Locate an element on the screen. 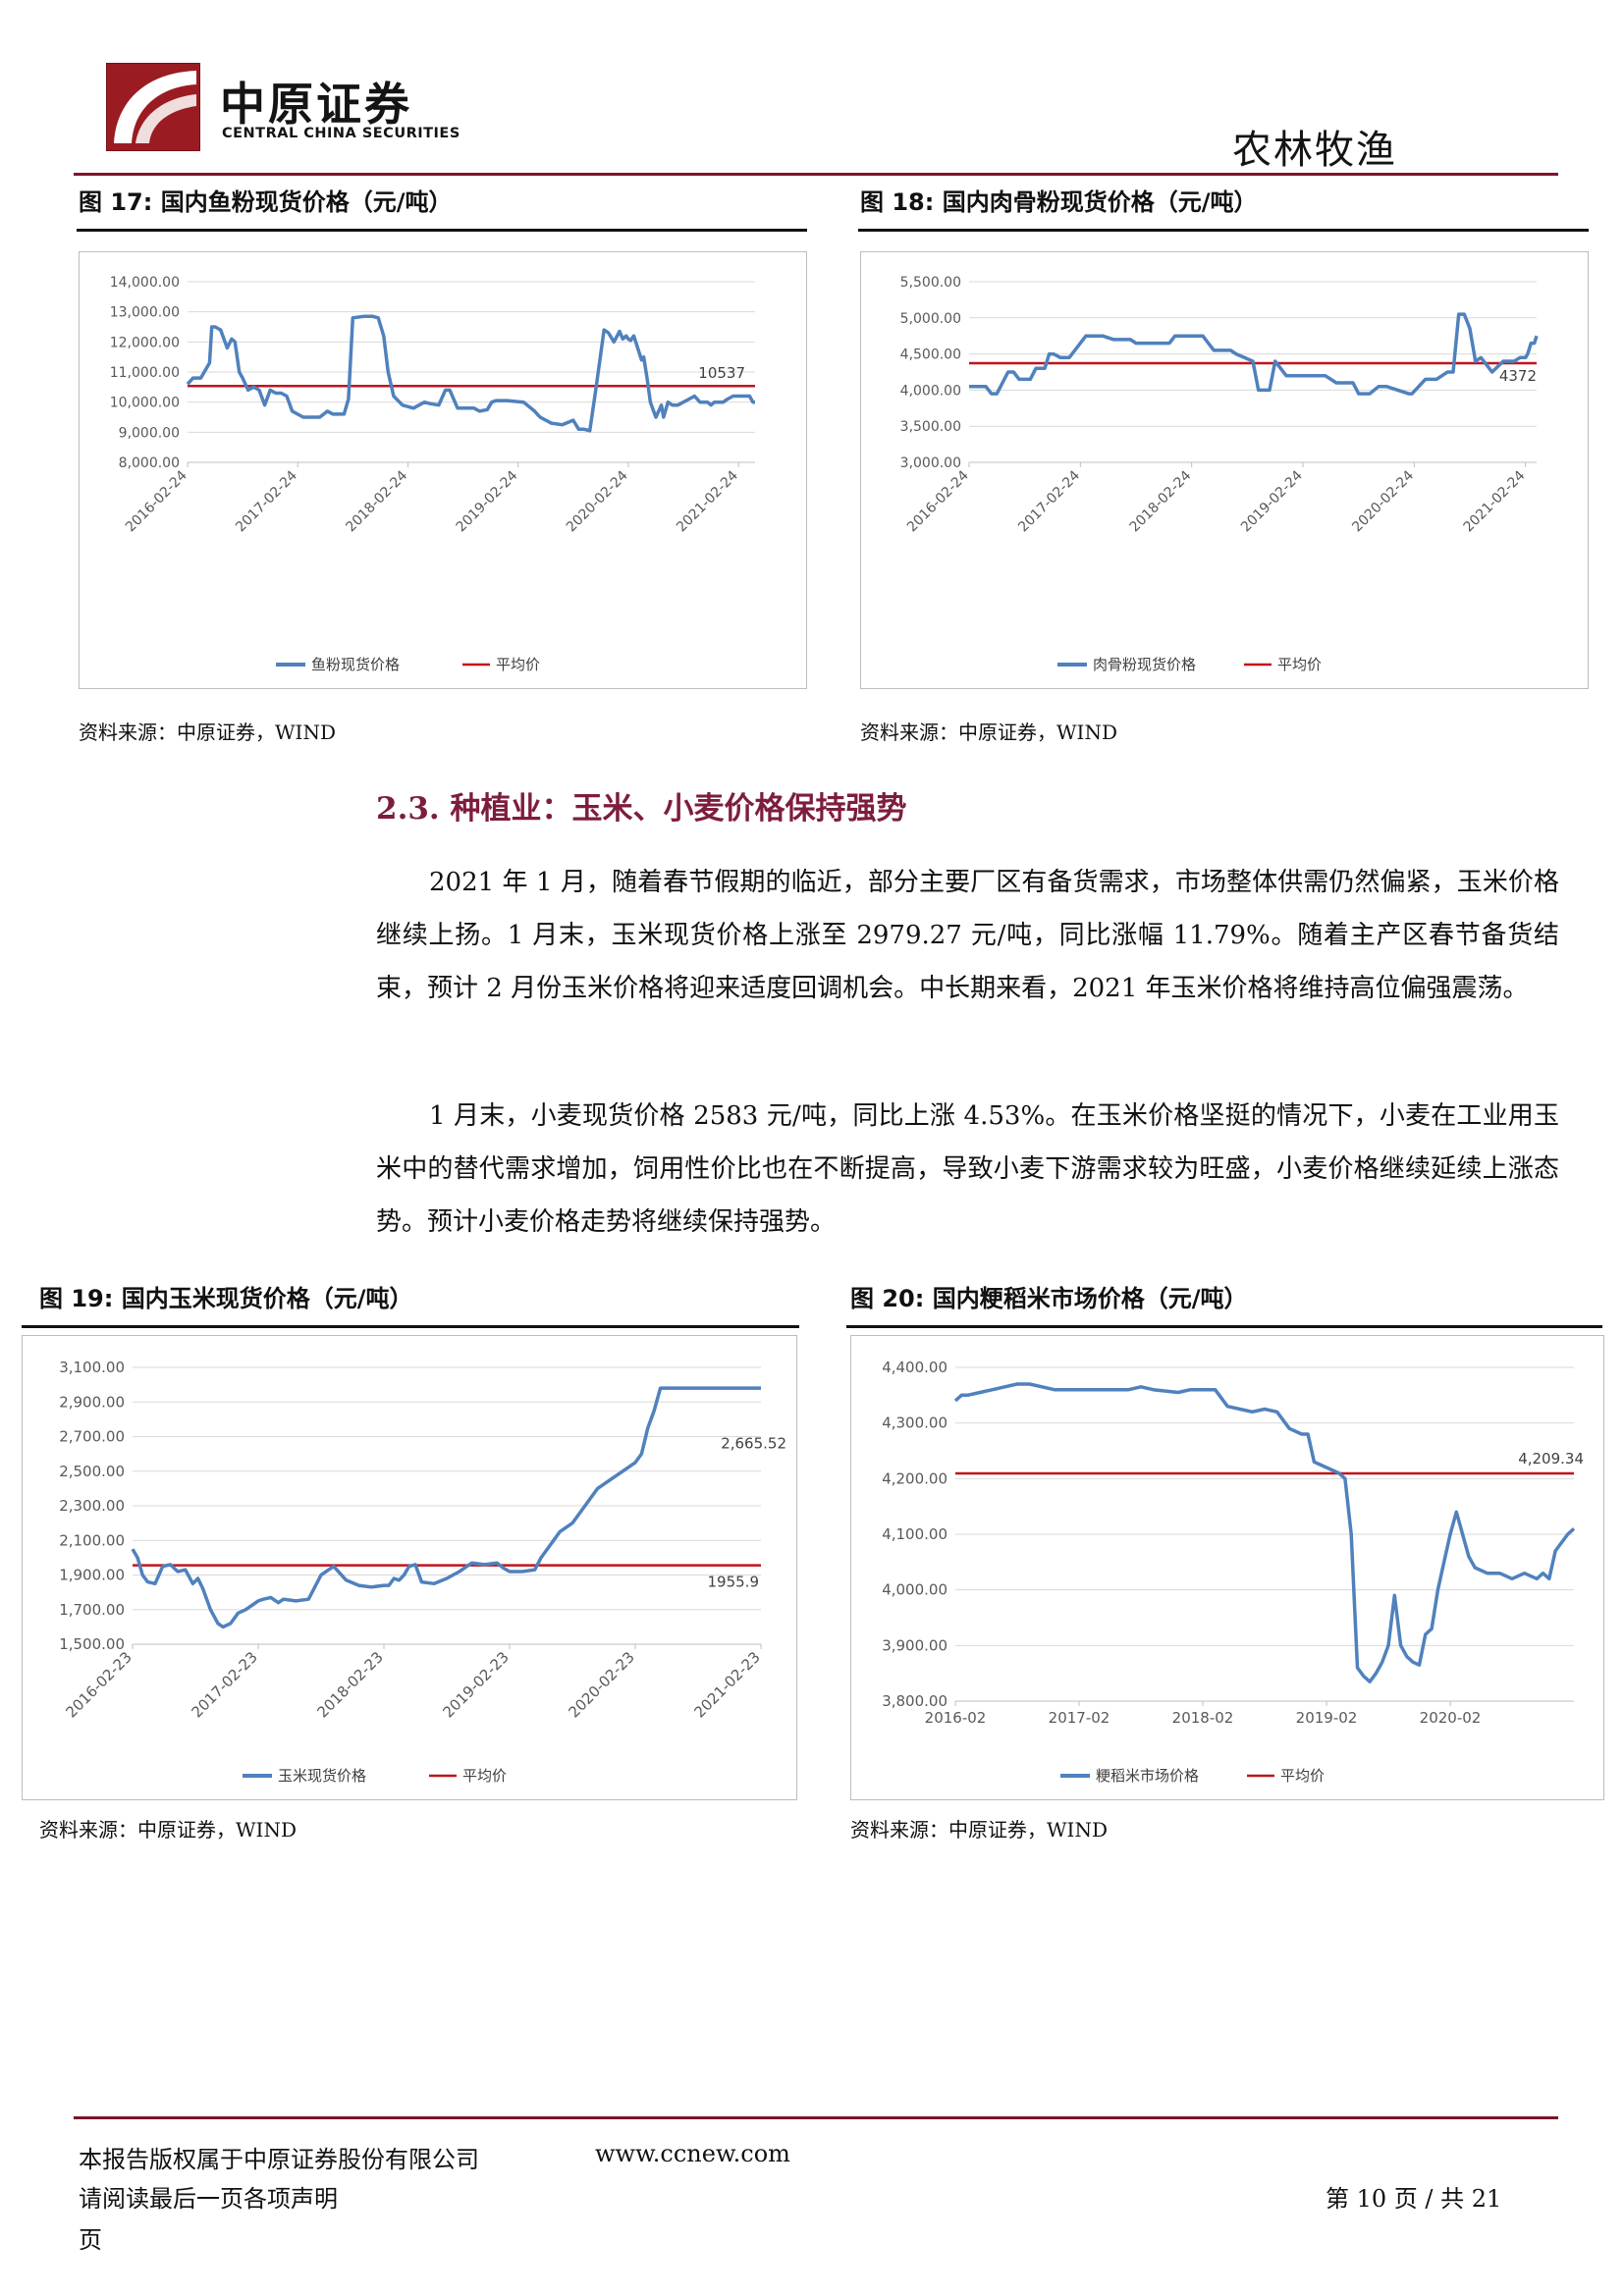 This screenshot has height=2296, width=1624. y-tick-label: 9,000.00 is located at coordinates (149, 433).